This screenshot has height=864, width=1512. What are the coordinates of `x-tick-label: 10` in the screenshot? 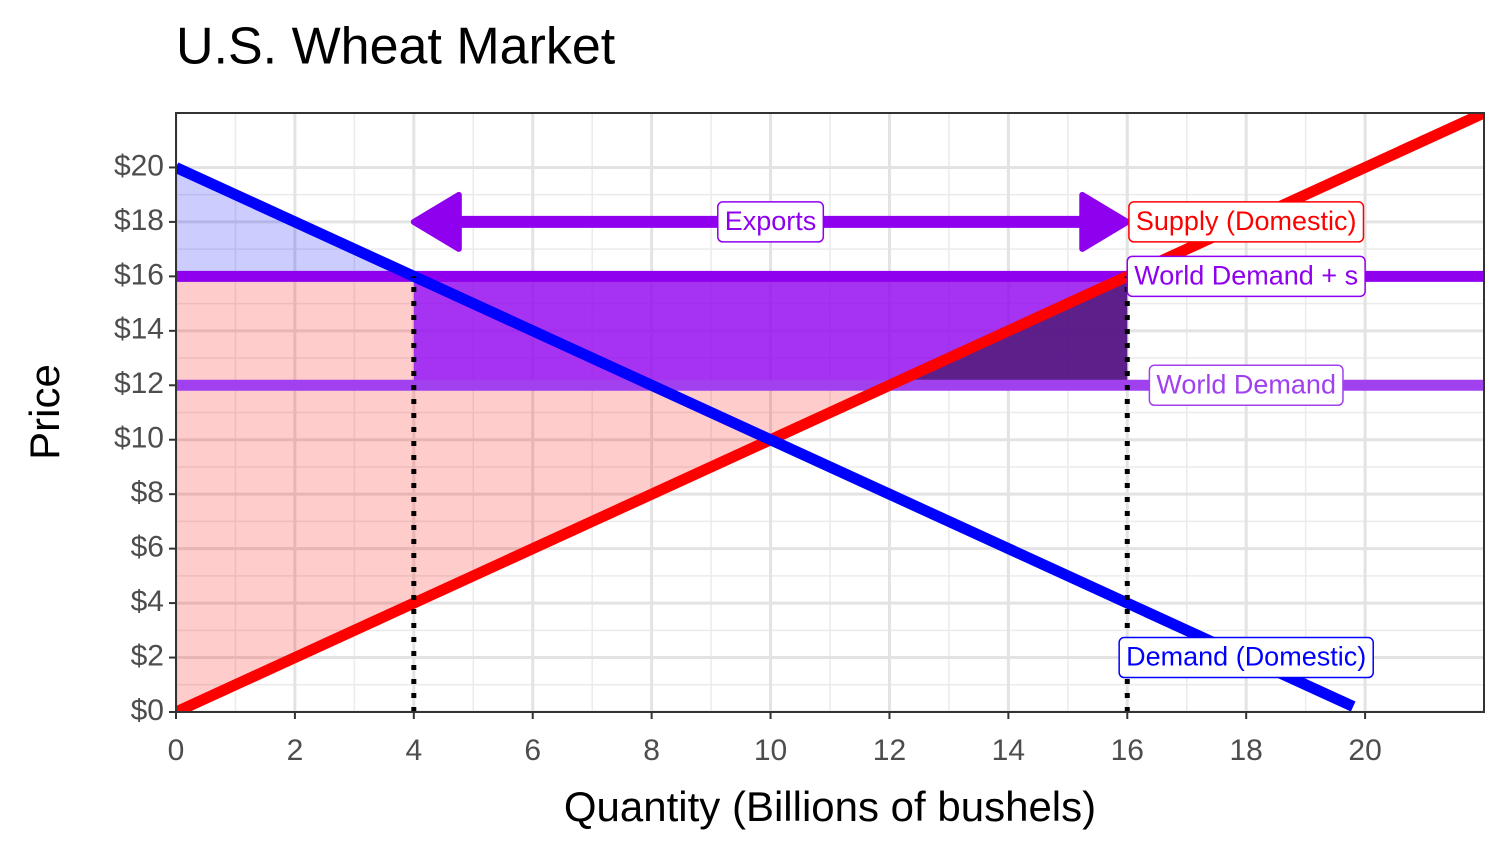 It's located at (770, 750).